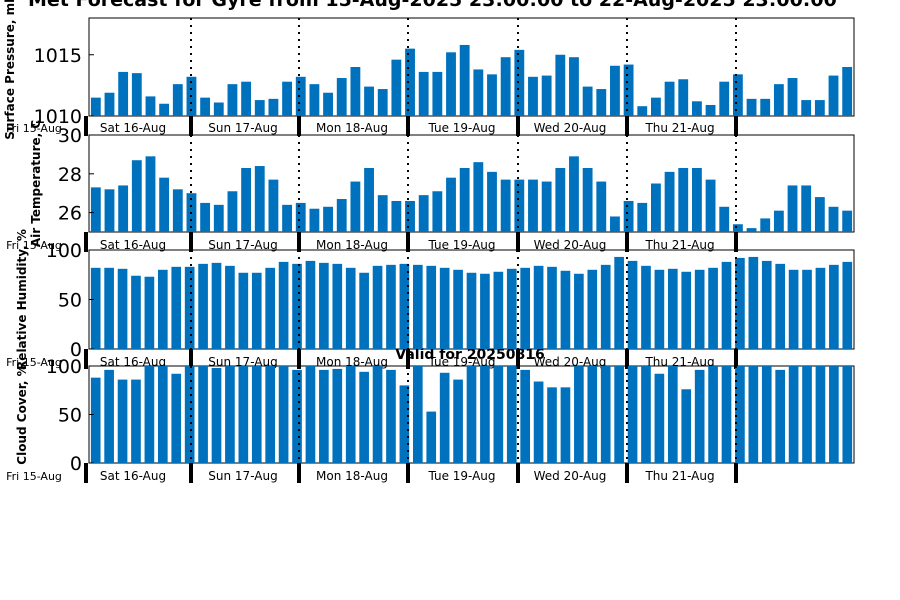 This screenshot has width=900, height=600. I want to click on x-tick-label: Sat 16-Aug, so click(133, 245).